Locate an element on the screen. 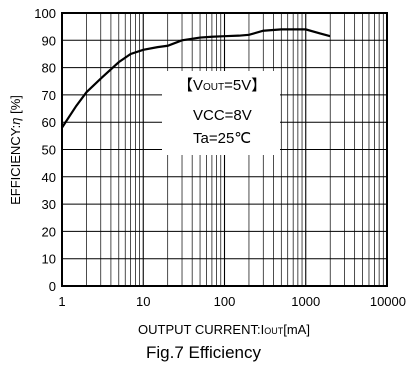  figure-caption: Fig.7 Efficiency is located at coordinates (203, 352).